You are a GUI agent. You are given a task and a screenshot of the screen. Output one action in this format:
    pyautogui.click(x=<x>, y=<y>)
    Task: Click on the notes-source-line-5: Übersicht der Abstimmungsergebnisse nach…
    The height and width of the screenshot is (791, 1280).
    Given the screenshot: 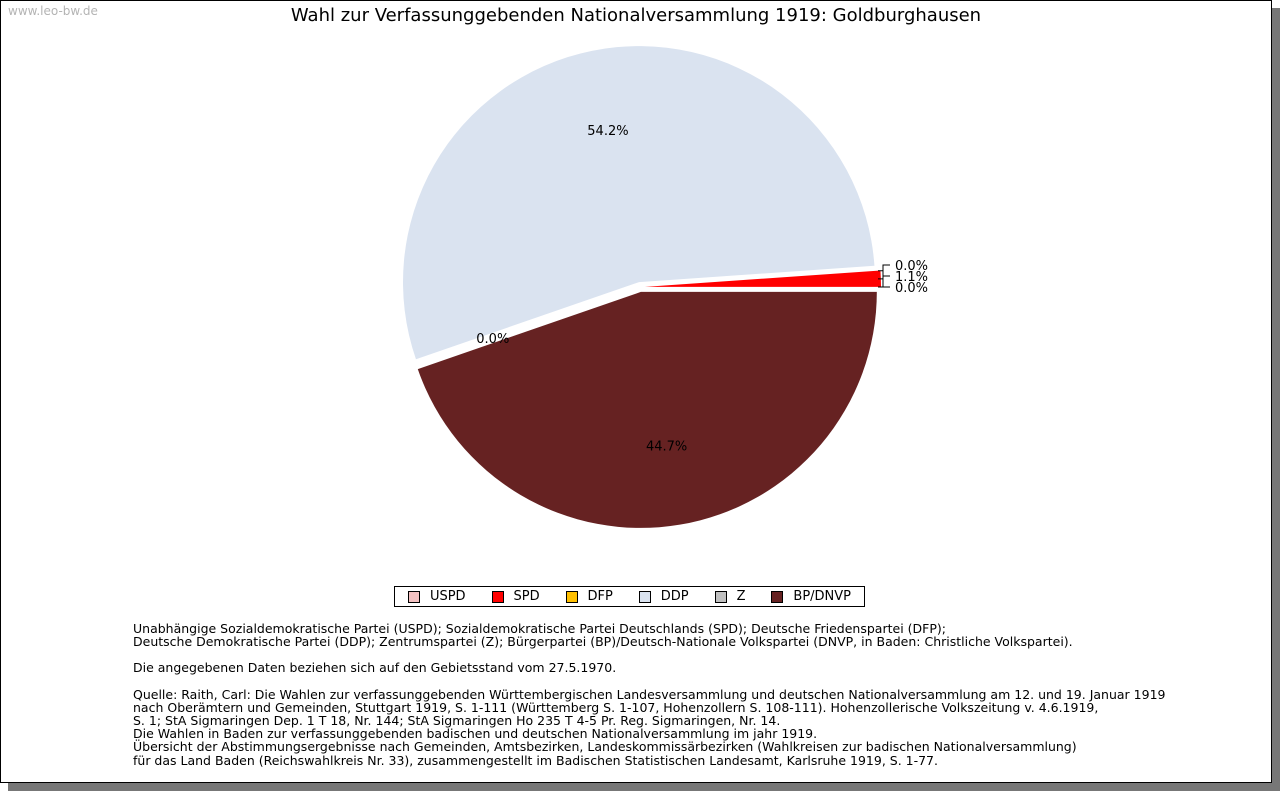 What is the action you would take?
    pyautogui.click(x=605, y=747)
    